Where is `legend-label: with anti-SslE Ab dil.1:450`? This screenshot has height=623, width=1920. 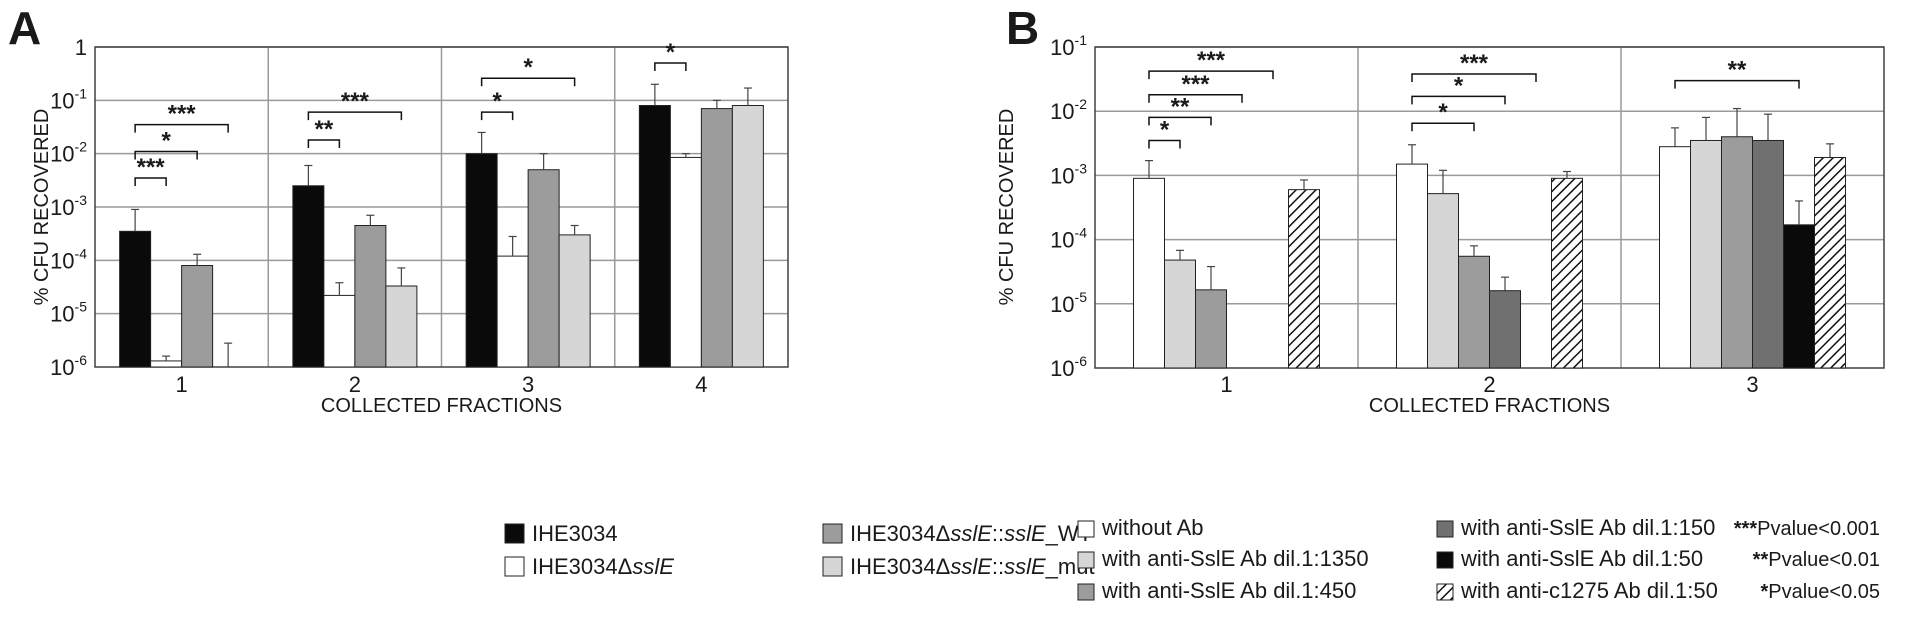 legend-label: with anti-SslE Ab dil.1:450 is located at coordinates (1228, 590).